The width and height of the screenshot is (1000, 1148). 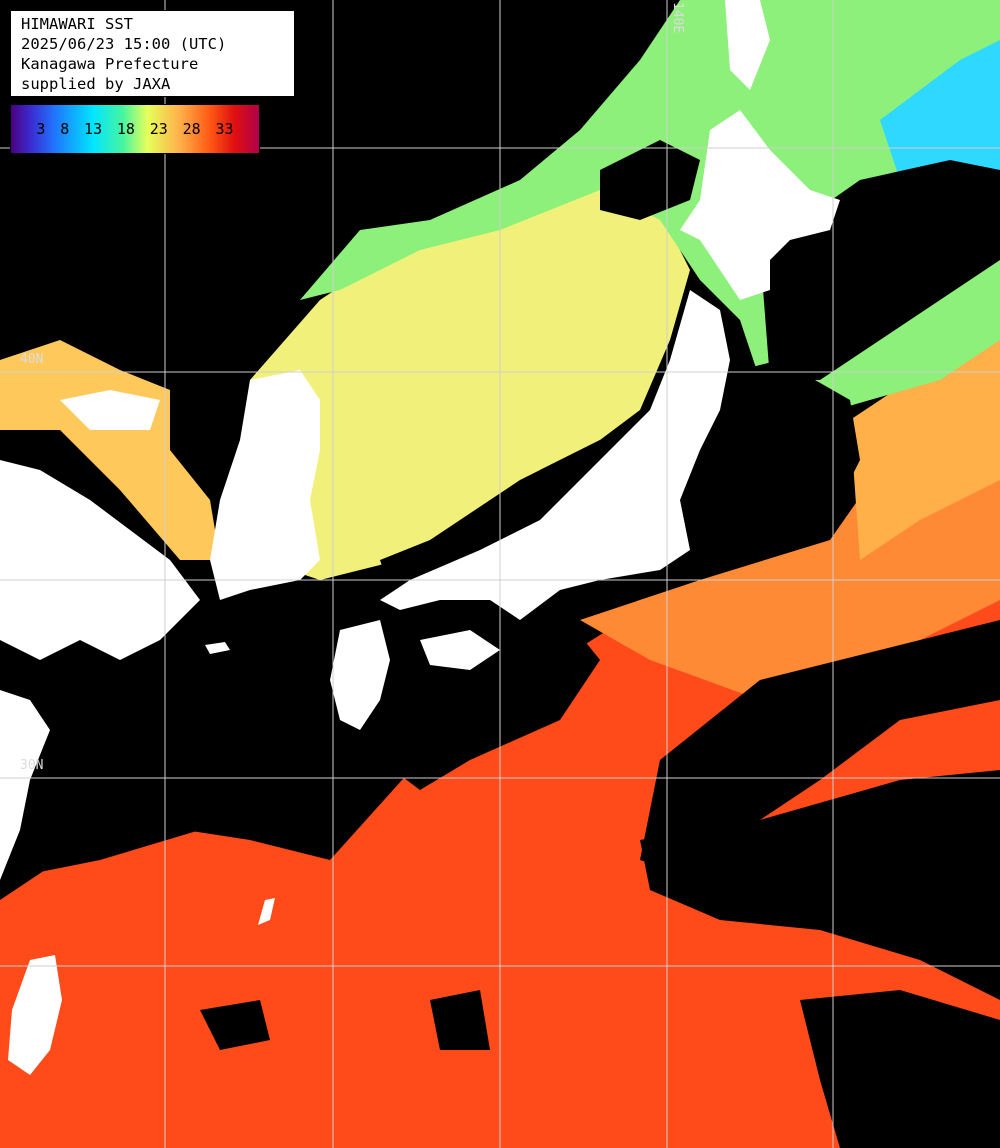 I want to click on land-hokkaido, so click(x=760, y=205).